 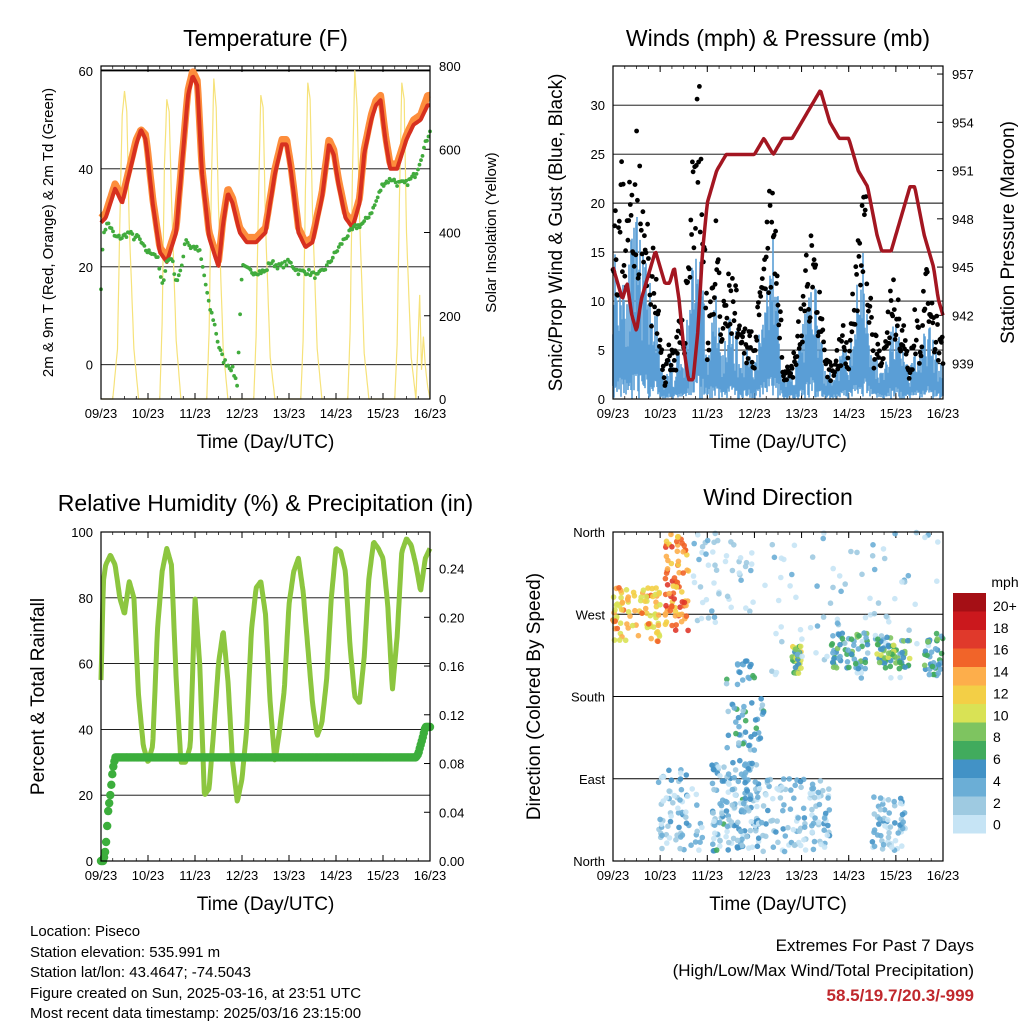 I want to click on y2-tick-label: 942, so click(x=963, y=315).